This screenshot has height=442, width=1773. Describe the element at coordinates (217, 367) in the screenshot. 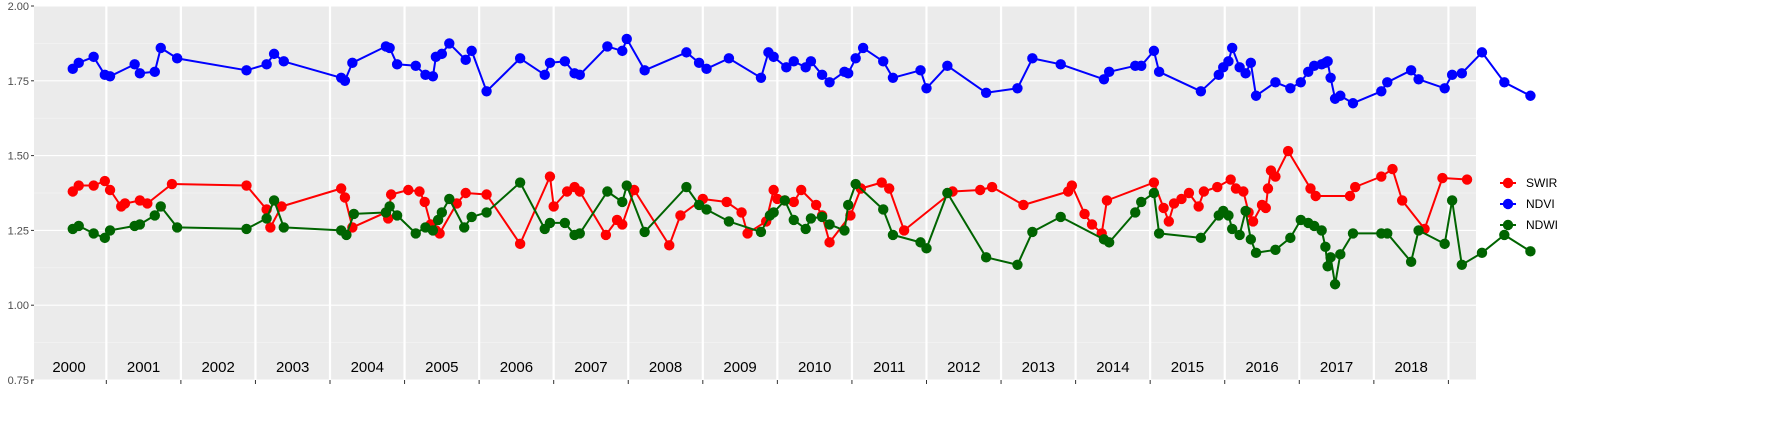

I see `year-label: 2002` at that location.